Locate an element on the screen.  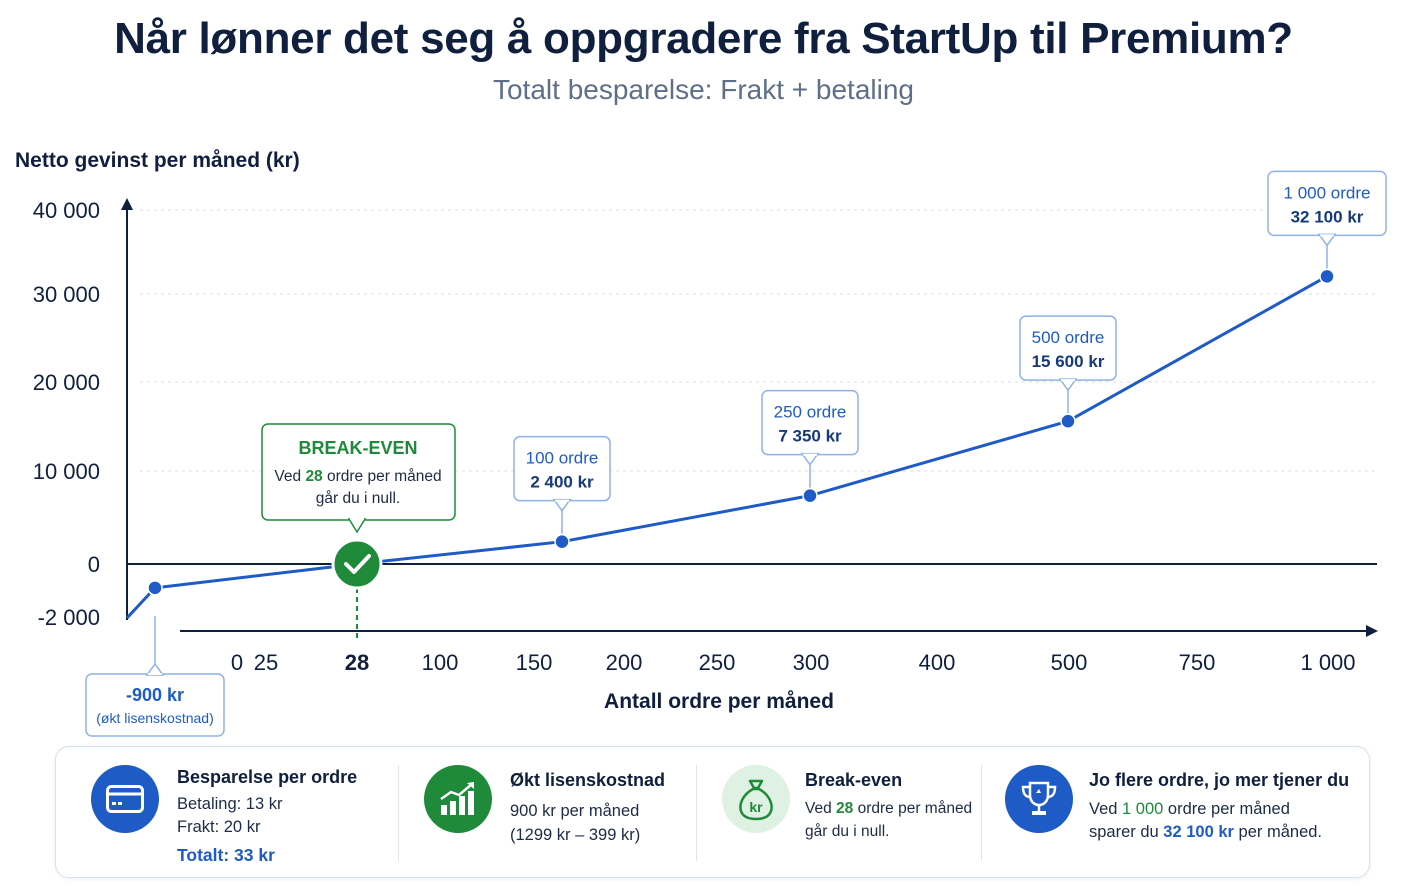
check-icon is located at coordinates (357, 564).